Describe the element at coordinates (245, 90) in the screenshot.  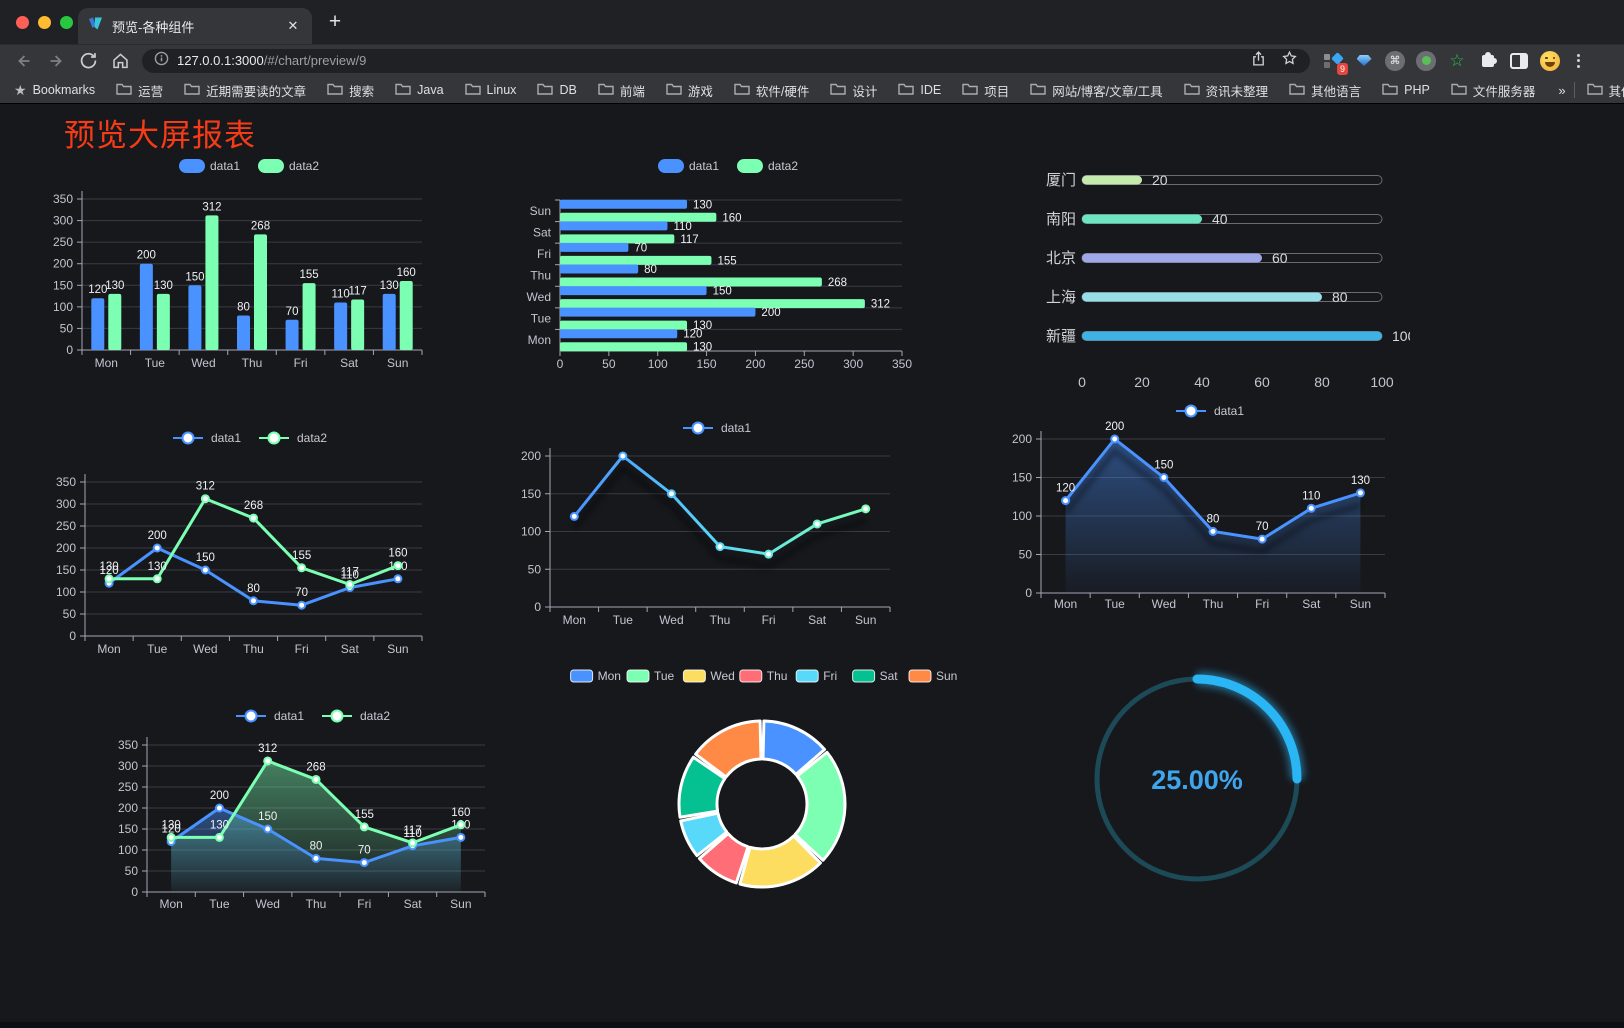
I see `bookmark-folder: 近期需要读的文章` at that location.